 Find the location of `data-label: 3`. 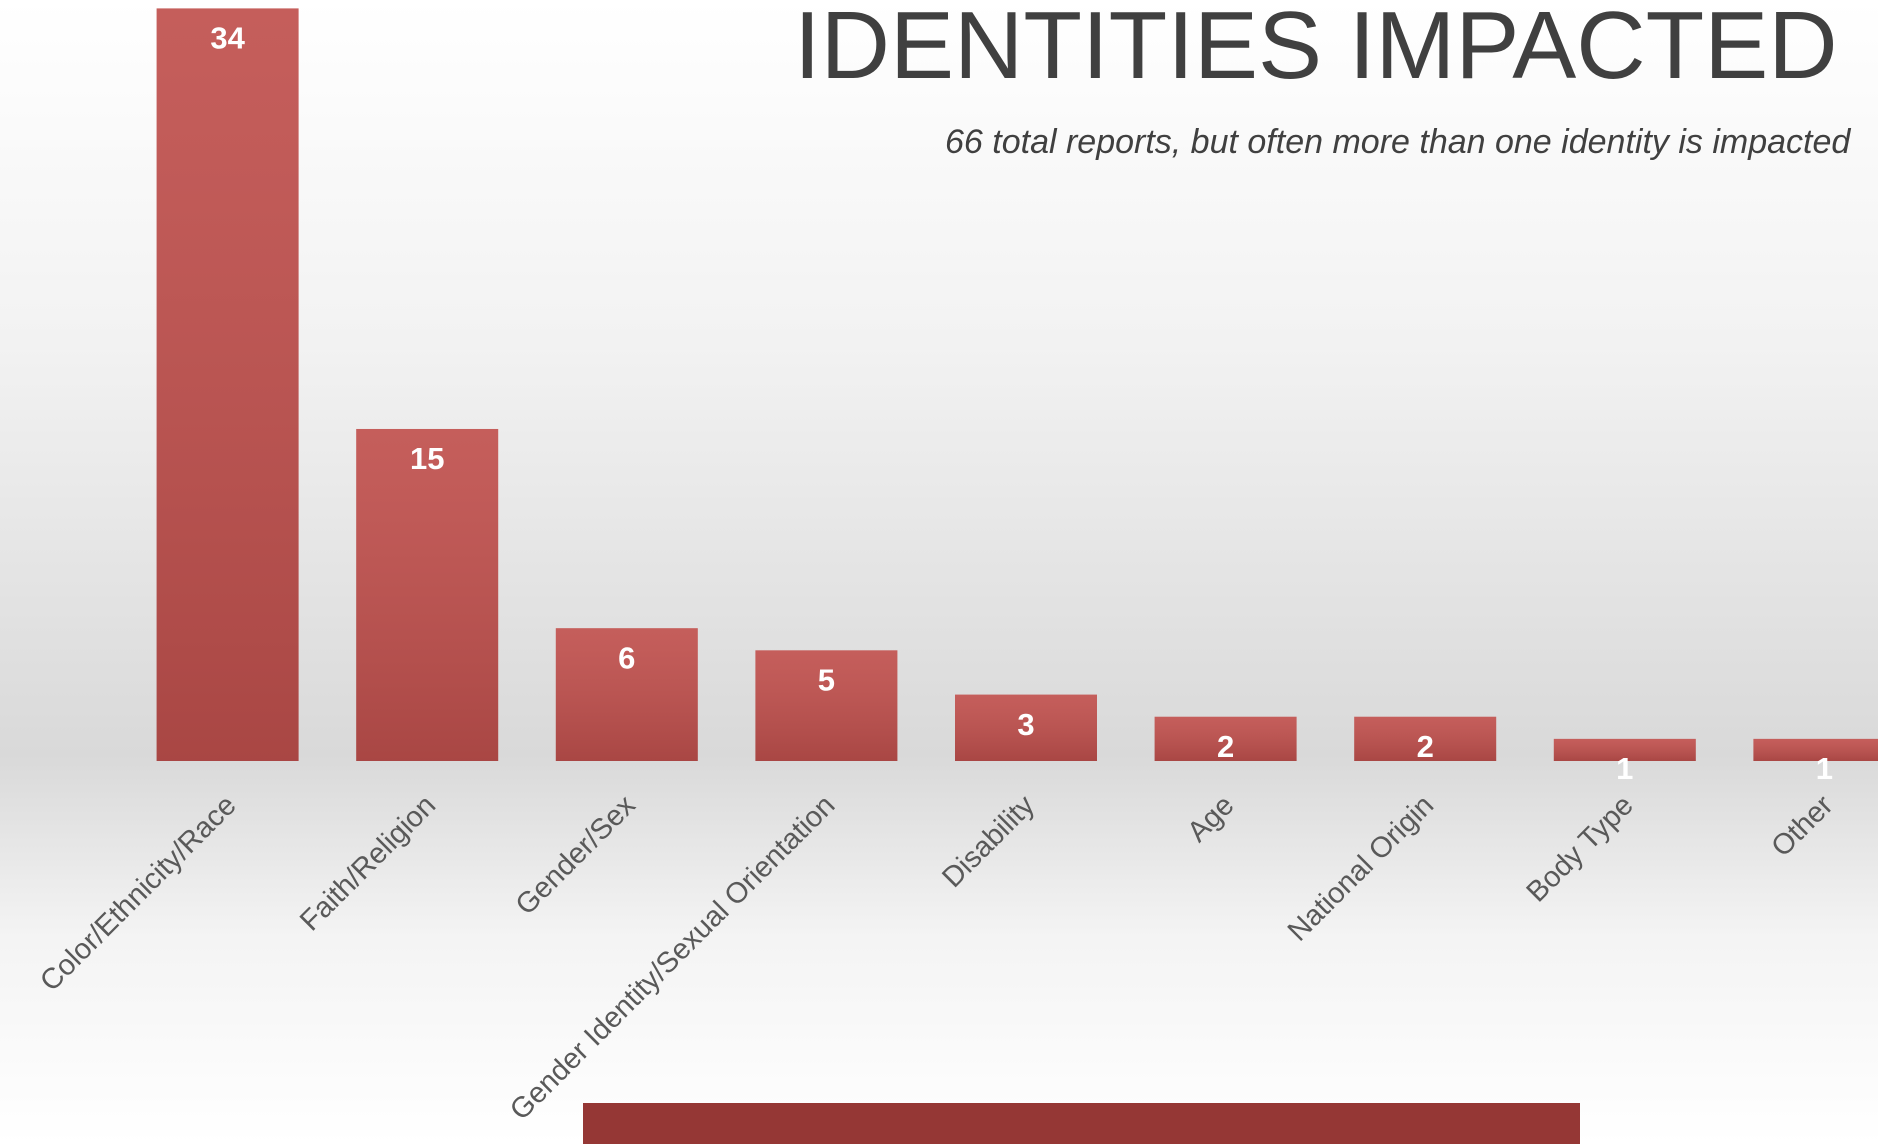

data-label: 3 is located at coordinates (1025, 724).